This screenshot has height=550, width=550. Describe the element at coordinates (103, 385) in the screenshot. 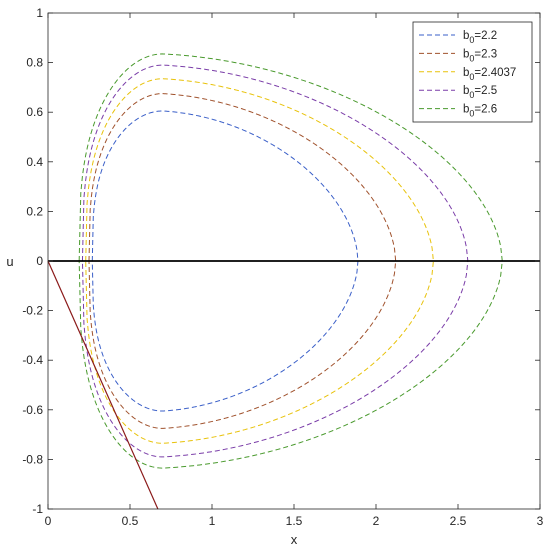

I see `reference-line` at that location.